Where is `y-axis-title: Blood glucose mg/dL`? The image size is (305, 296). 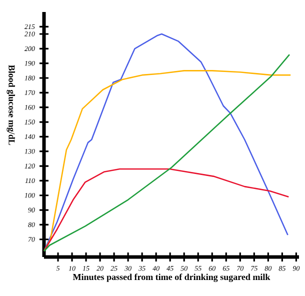 y-axis-title: Blood glucose mg/dL is located at coordinates (10, 104).